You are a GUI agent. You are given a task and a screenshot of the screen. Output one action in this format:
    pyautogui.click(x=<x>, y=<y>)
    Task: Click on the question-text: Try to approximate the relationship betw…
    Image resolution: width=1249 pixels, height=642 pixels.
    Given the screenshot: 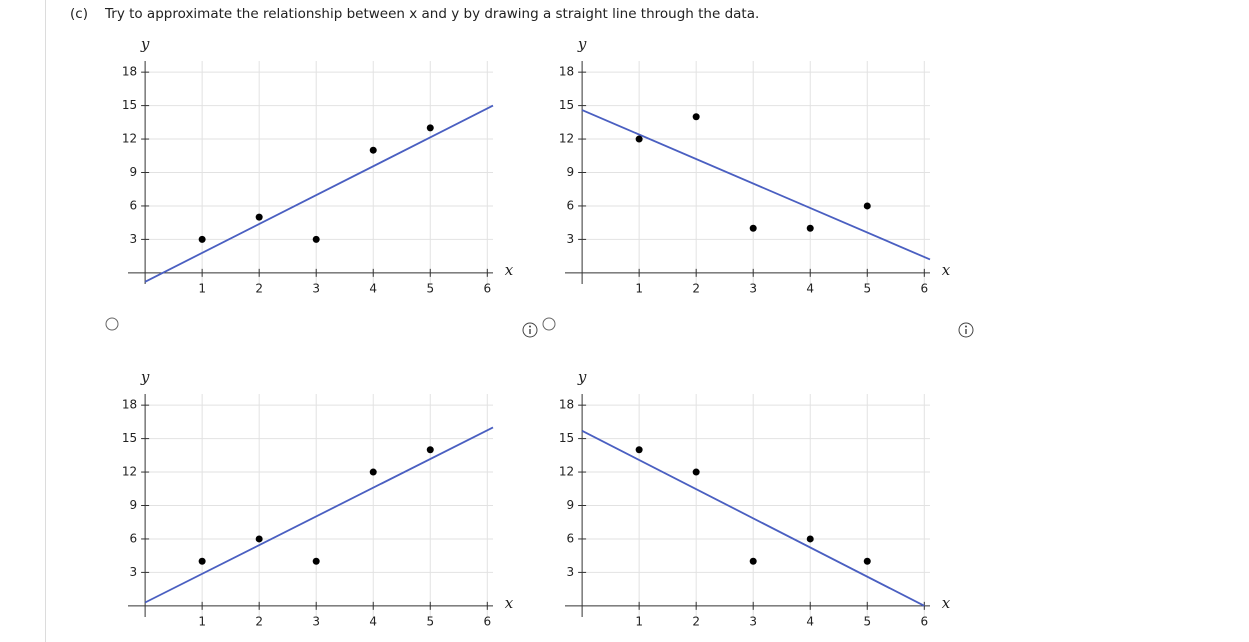 What is the action you would take?
    pyautogui.click(x=431, y=14)
    